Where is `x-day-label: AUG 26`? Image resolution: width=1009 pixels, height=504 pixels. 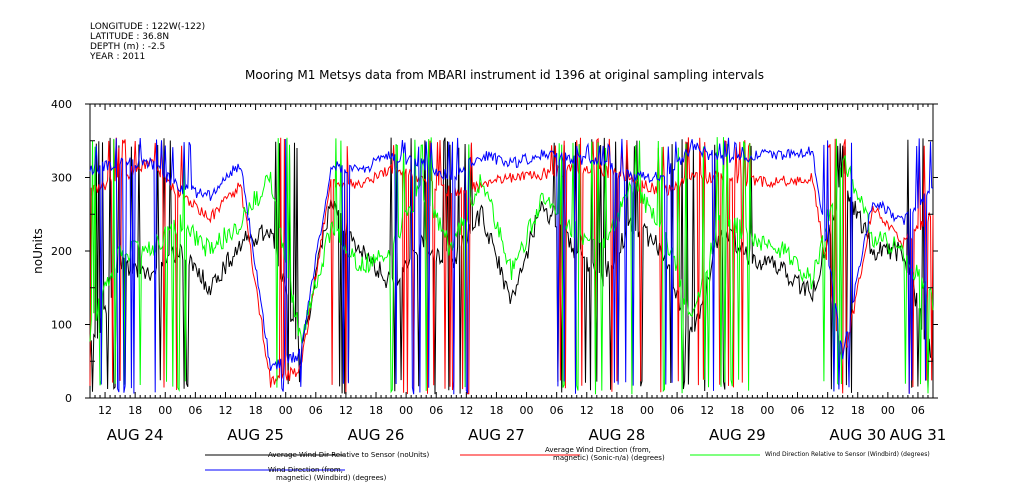
x-day-label: AUG 26 is located at coordinates (376, 435).